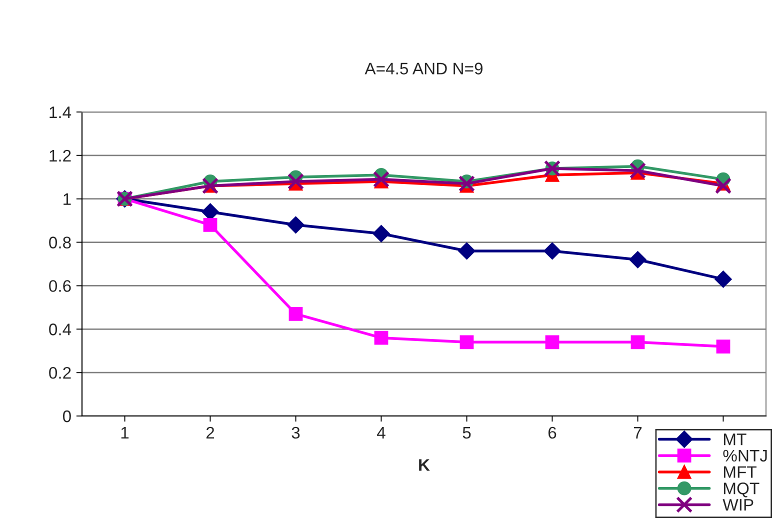 This screenshot has height=519, width=773. What do you see at coordinates (210, 432) in the screenshot?
I see `x-tick-label: 2` at bounding box center [210, 432].